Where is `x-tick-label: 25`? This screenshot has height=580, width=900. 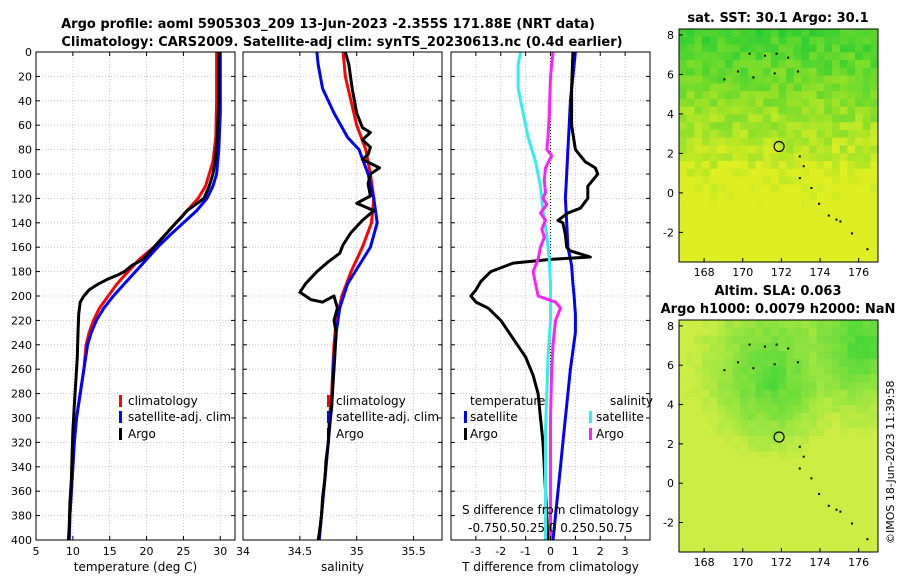 x-tick-label: 25 is located at coordinates (183, 551).